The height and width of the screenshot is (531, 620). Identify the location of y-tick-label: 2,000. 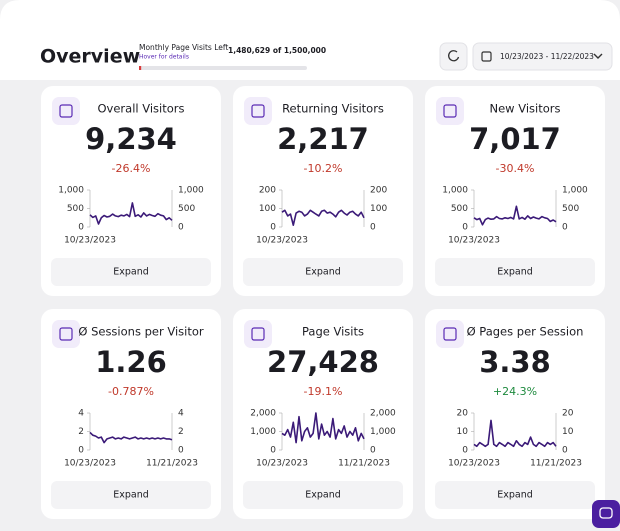
(263, 414).